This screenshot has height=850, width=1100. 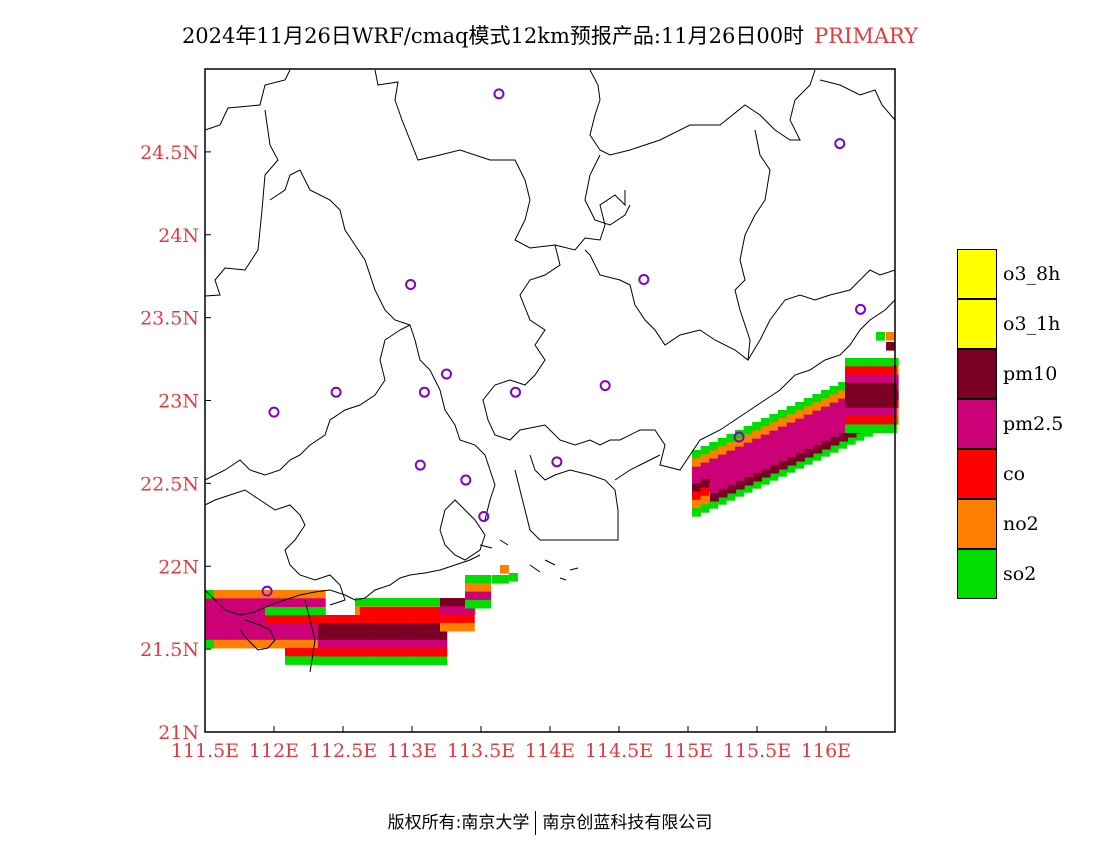 What do you see at coordinates (205, 751) in the screenshot?
I see `x-tick-label: 111.5E` at bounding box center [205, 751].